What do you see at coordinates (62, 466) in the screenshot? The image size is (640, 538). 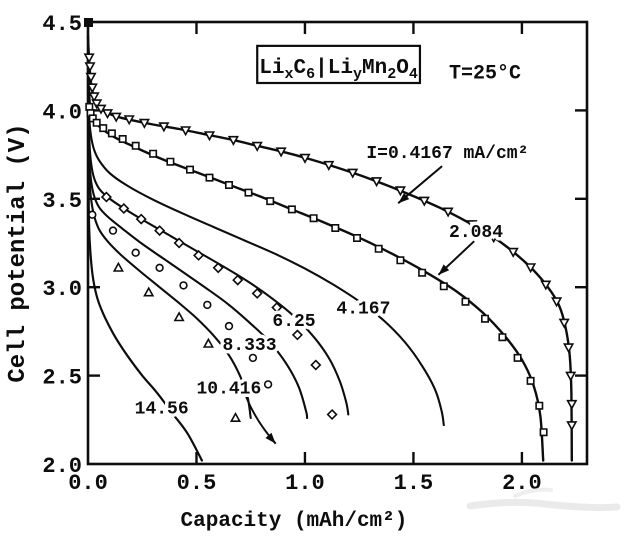 I see `y-tick-label: 2.0` at bounding box center [62, 466].